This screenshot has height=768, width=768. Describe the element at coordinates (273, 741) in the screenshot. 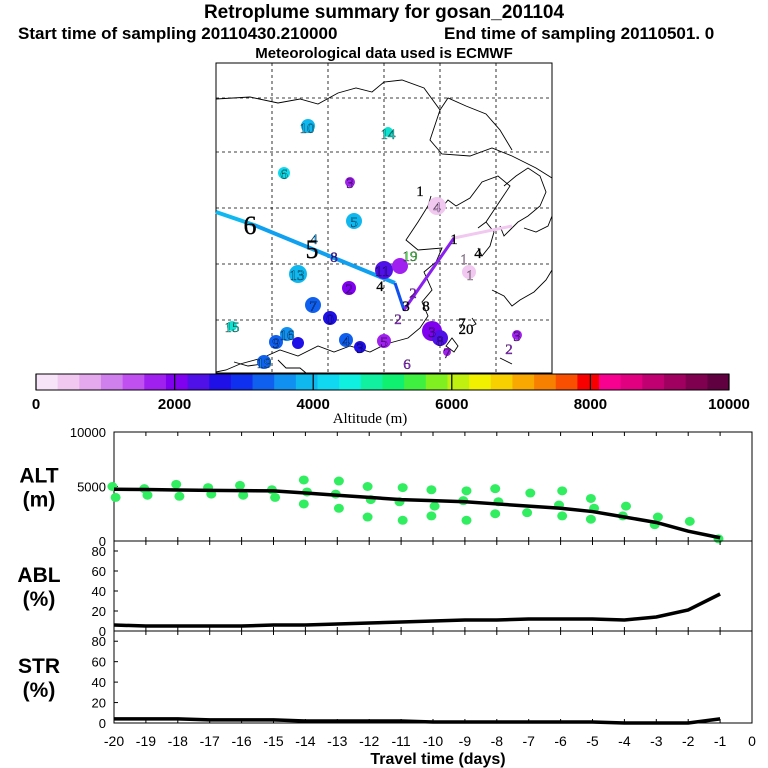

I see `x-tick-label: -15` at that location.